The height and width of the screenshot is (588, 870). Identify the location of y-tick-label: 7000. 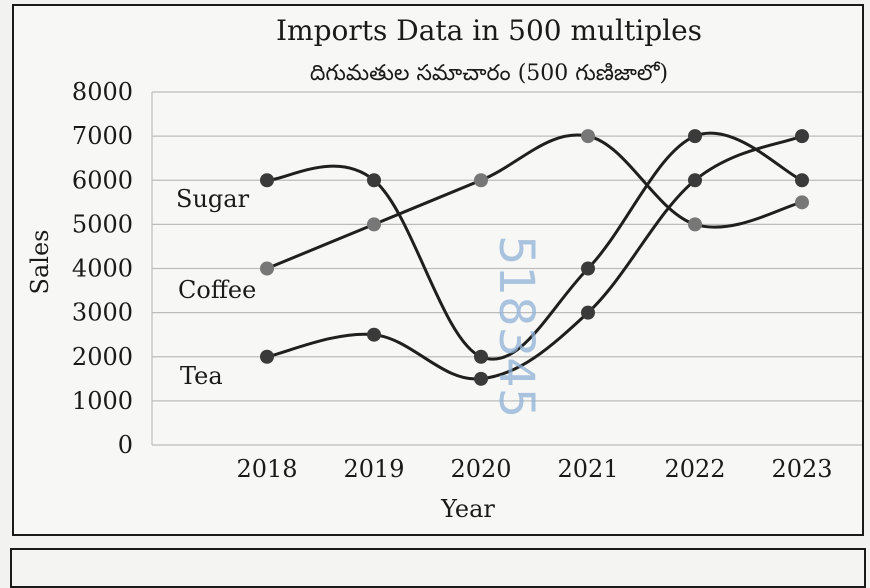
(102, 136).